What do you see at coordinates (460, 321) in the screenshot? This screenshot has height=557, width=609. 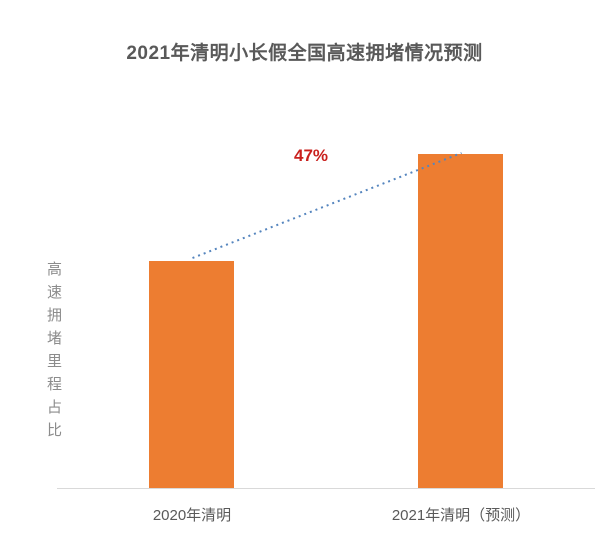 I see `bar-2021-qingming-forecast` at bounding box center [460, 321].